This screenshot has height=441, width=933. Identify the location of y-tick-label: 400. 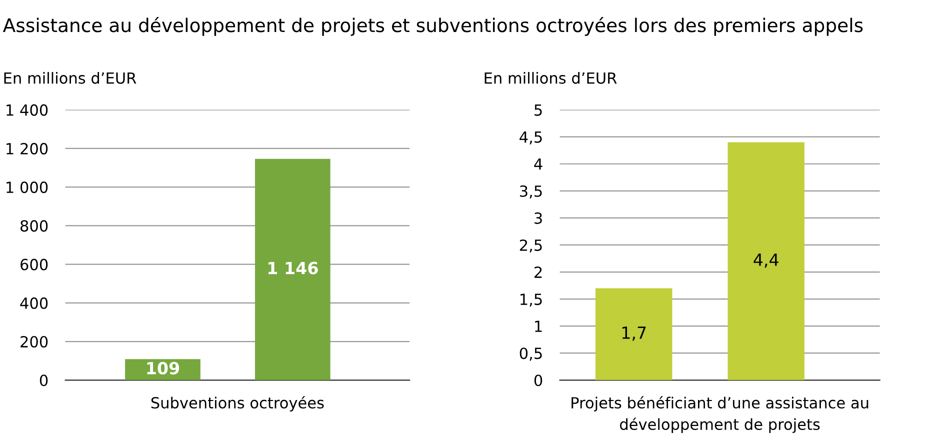
(34, 303).